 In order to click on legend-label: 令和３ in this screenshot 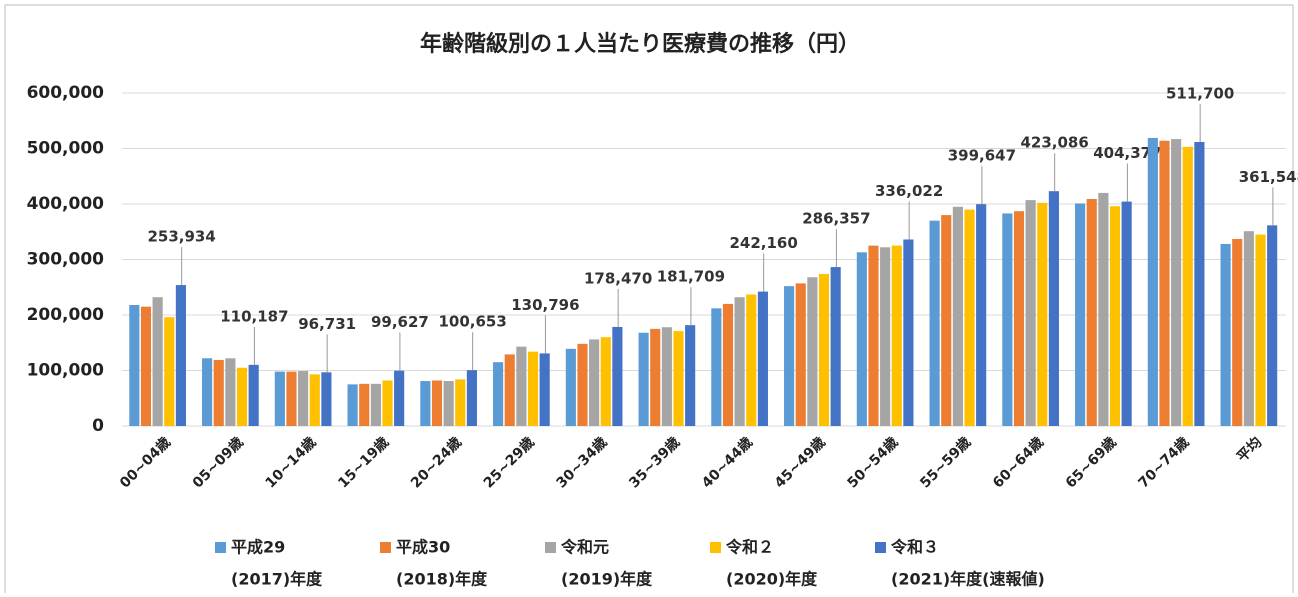, I will do `click(914, 547)`.